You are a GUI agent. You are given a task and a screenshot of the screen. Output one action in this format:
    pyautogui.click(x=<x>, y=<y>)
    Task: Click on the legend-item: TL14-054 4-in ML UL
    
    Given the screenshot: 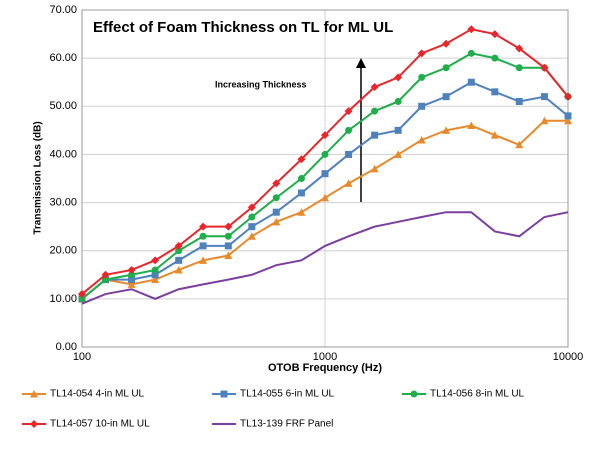 What is the action you would take?
    pyautogui.click(x=83, y=394)
    